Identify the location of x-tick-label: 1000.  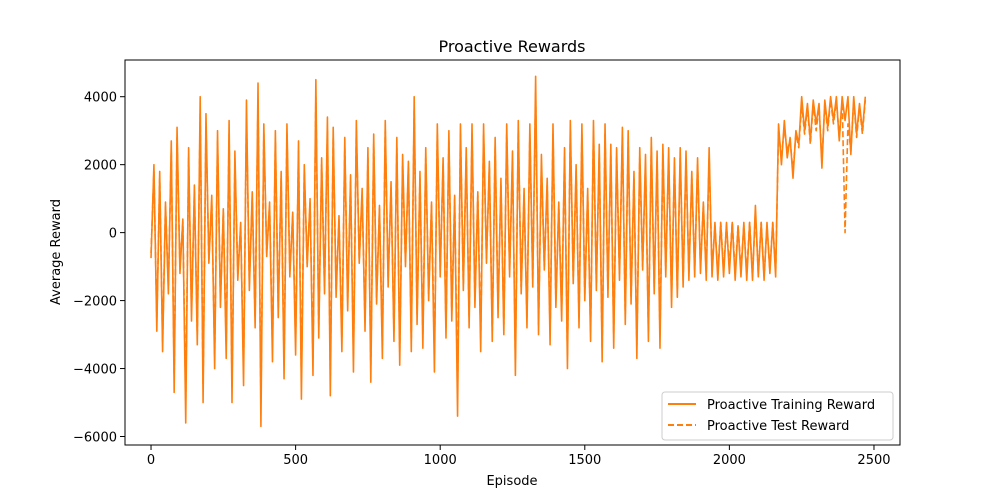
(440, 460).